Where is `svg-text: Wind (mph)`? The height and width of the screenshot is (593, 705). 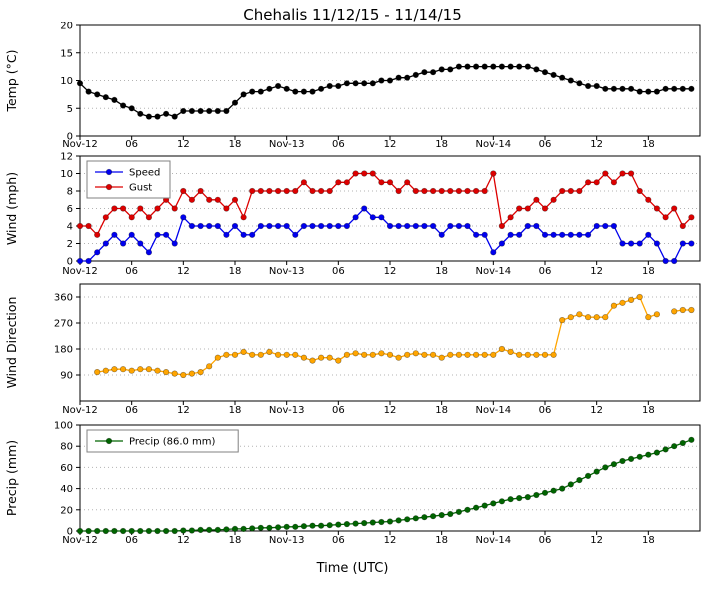 svg-text: Wind (mph) is located at coordinates (11, 208).